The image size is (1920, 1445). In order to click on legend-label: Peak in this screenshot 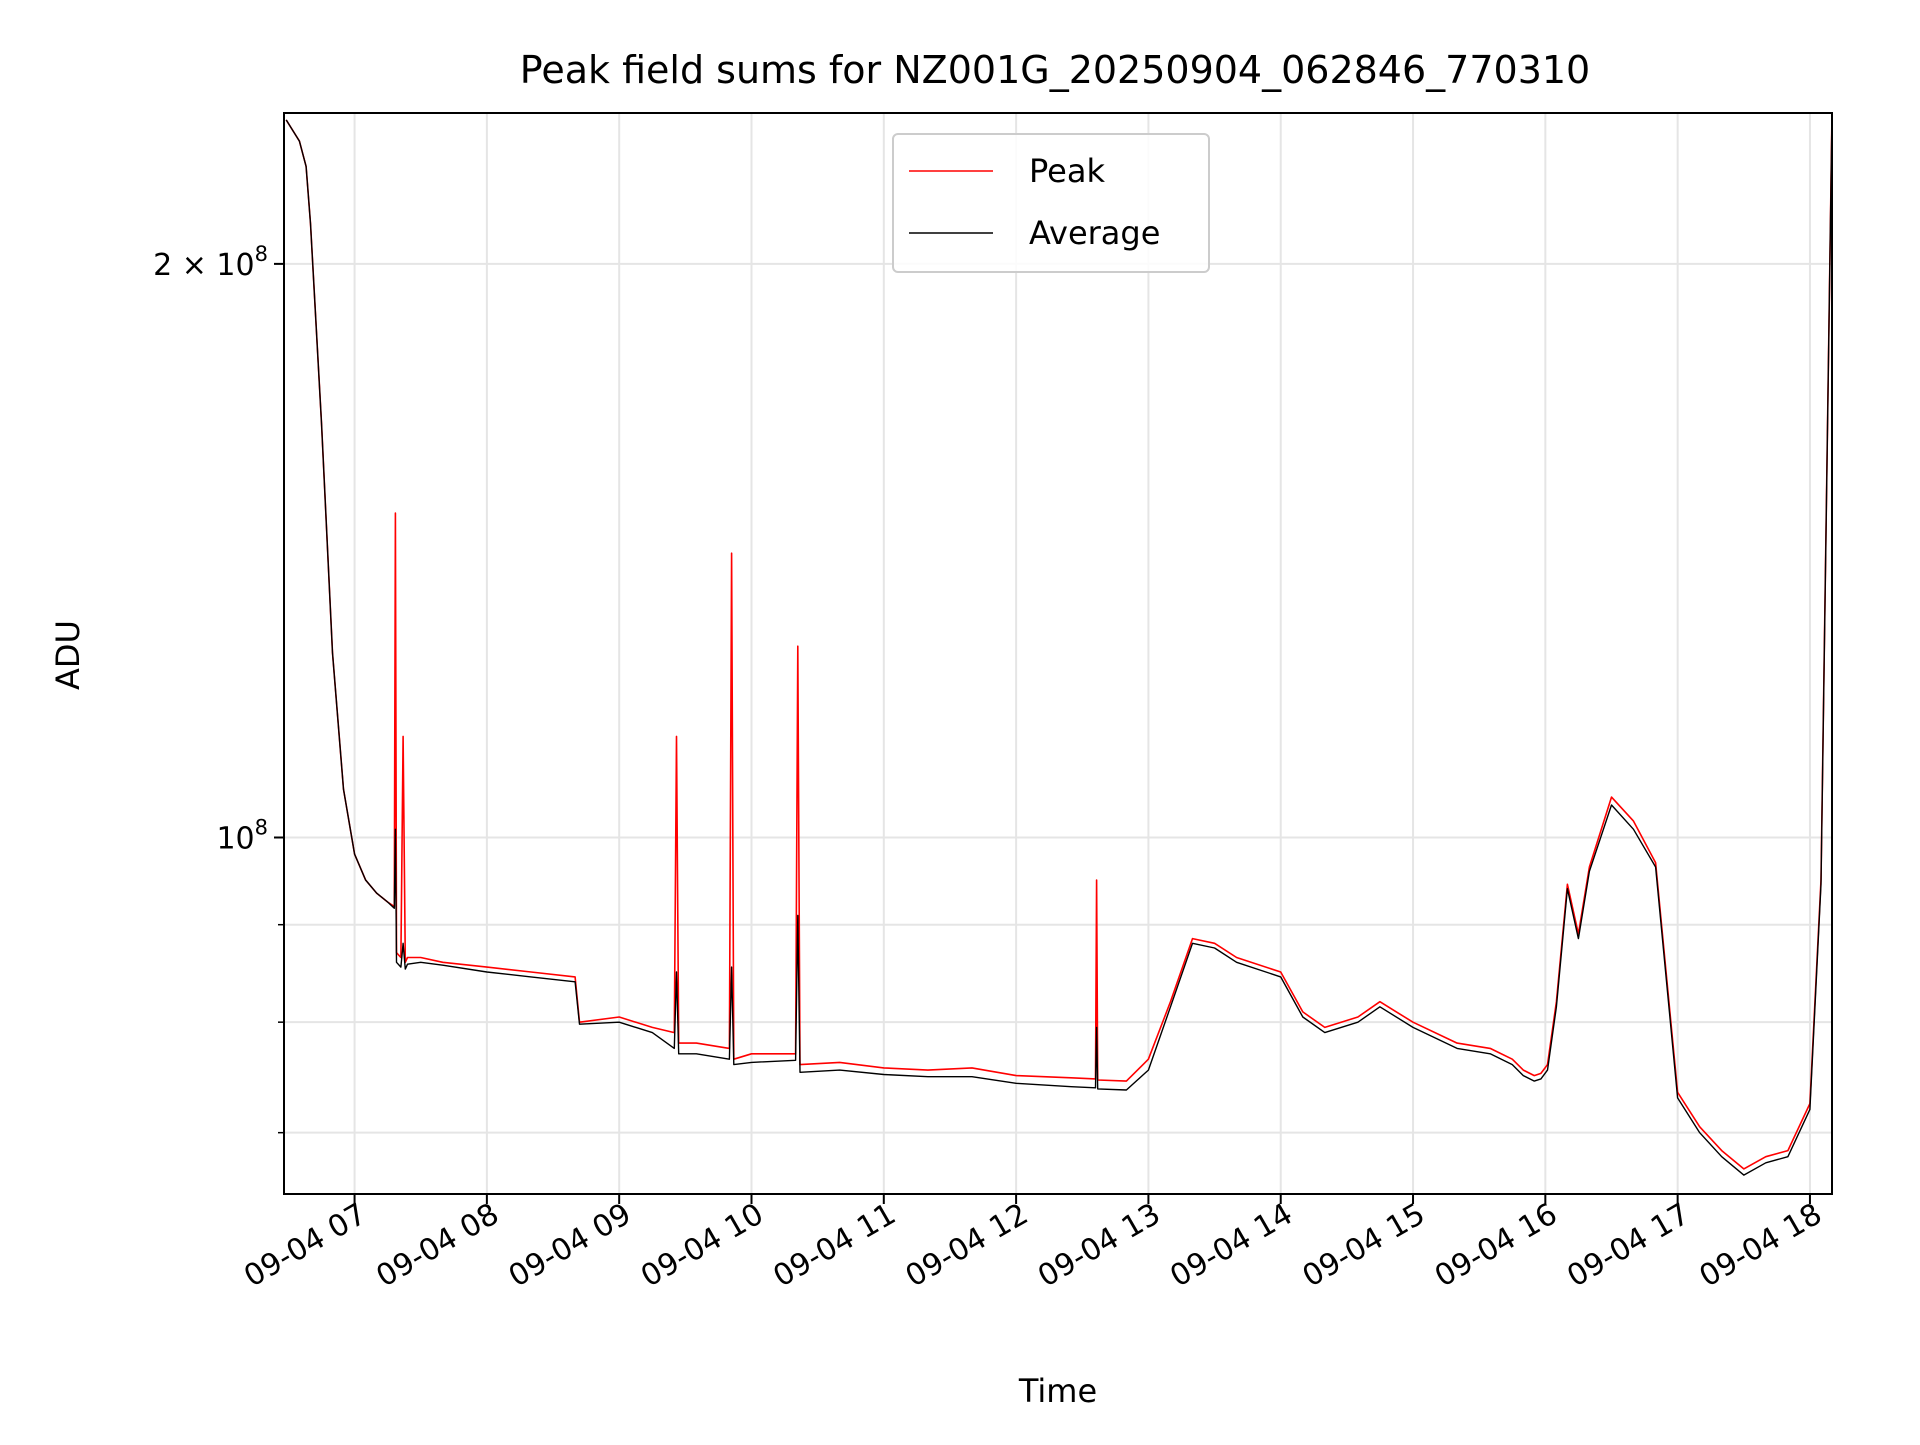, I will do `click(1067, 171)`.